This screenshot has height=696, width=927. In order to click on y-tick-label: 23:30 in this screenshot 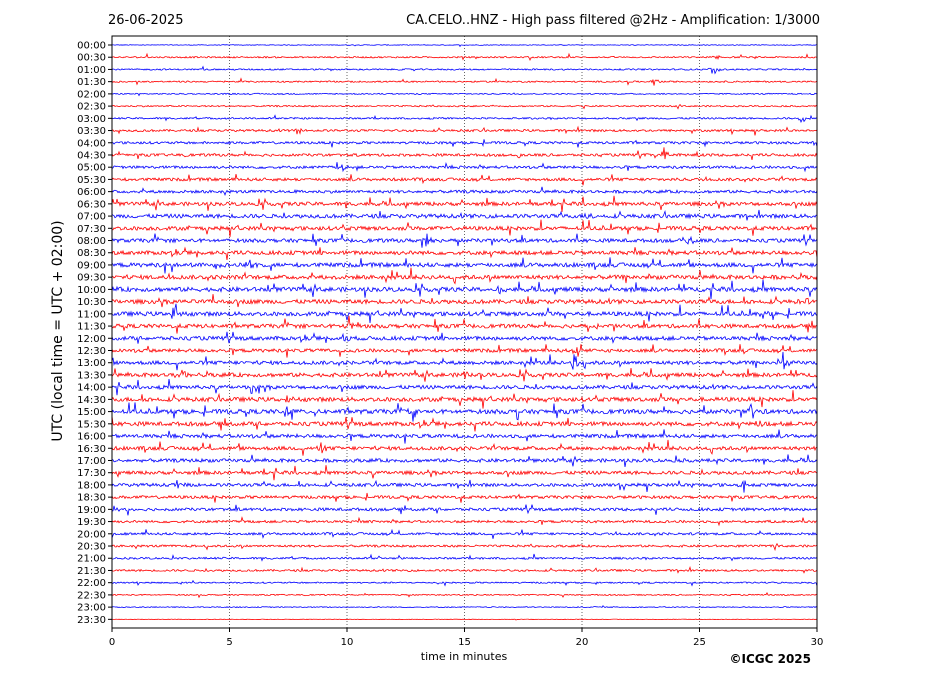, I will do `click(91, 620)`.